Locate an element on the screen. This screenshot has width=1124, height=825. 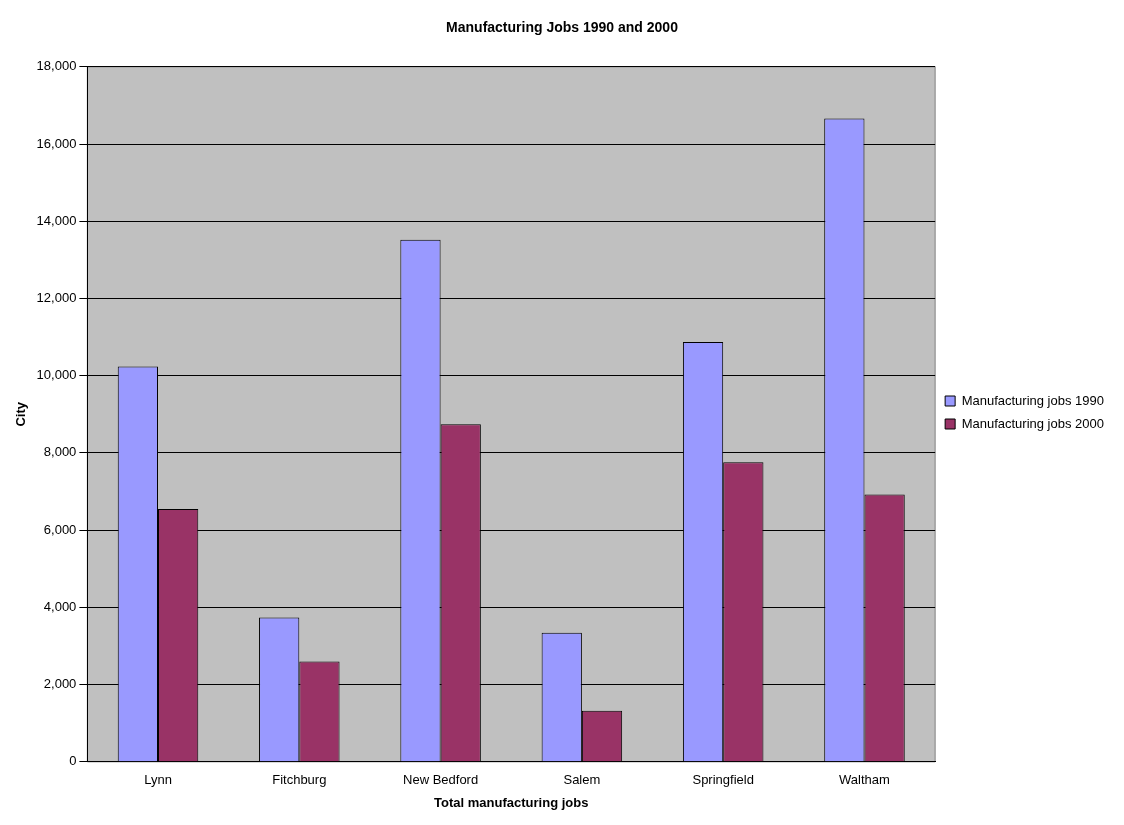
x-tick-label: Lynn is located at coordinates (158, 780).